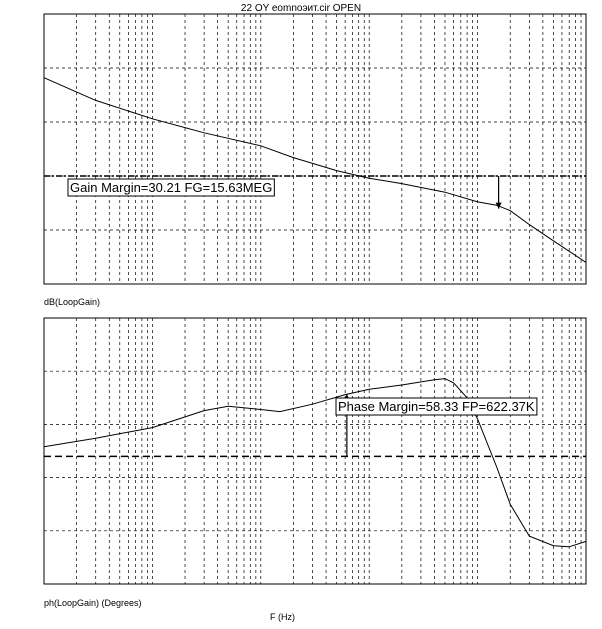  Describe the element at coordinates (93, 603) in the screenshot. I see `phase-ylabel: ph(LoopGain) (Degrees)` at that location.